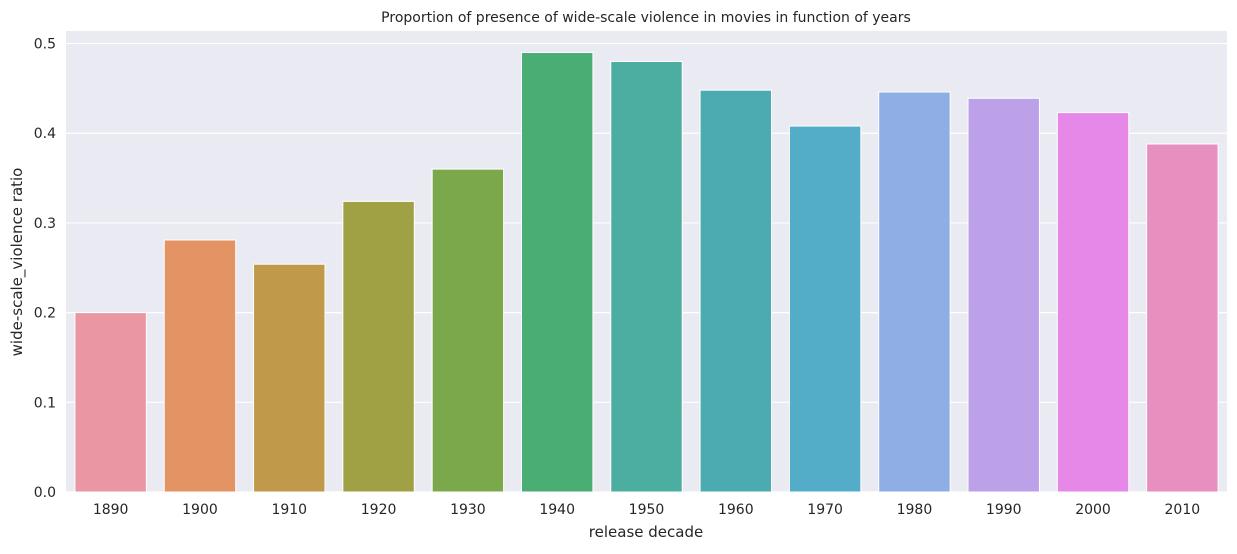 This screenshot has width=1237, height=554. What do you see at coordinates (45, 403) in the screenshot?
I see `y-tick-label: 0.1` at bounding box center [45, 403].